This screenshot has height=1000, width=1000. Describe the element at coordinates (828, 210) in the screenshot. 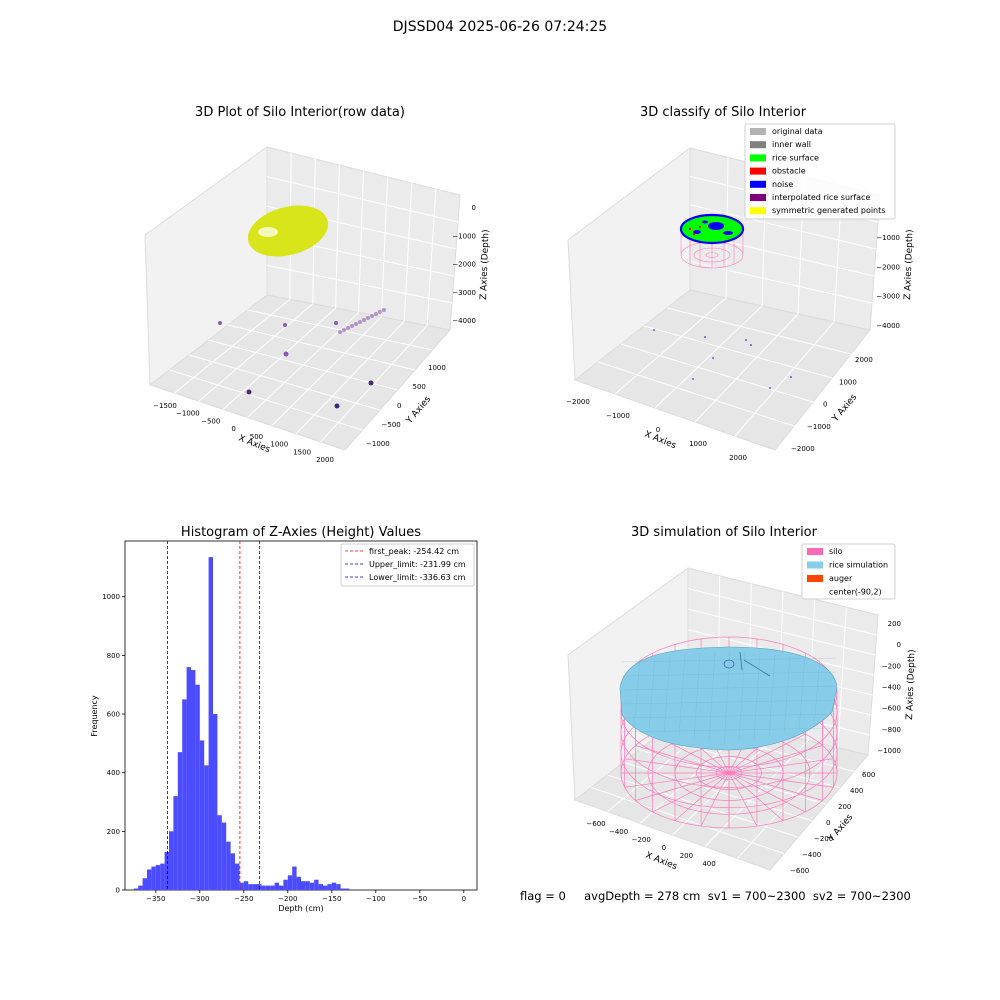

I see `classify-legend-item-label: symmetric generated points` at that location.